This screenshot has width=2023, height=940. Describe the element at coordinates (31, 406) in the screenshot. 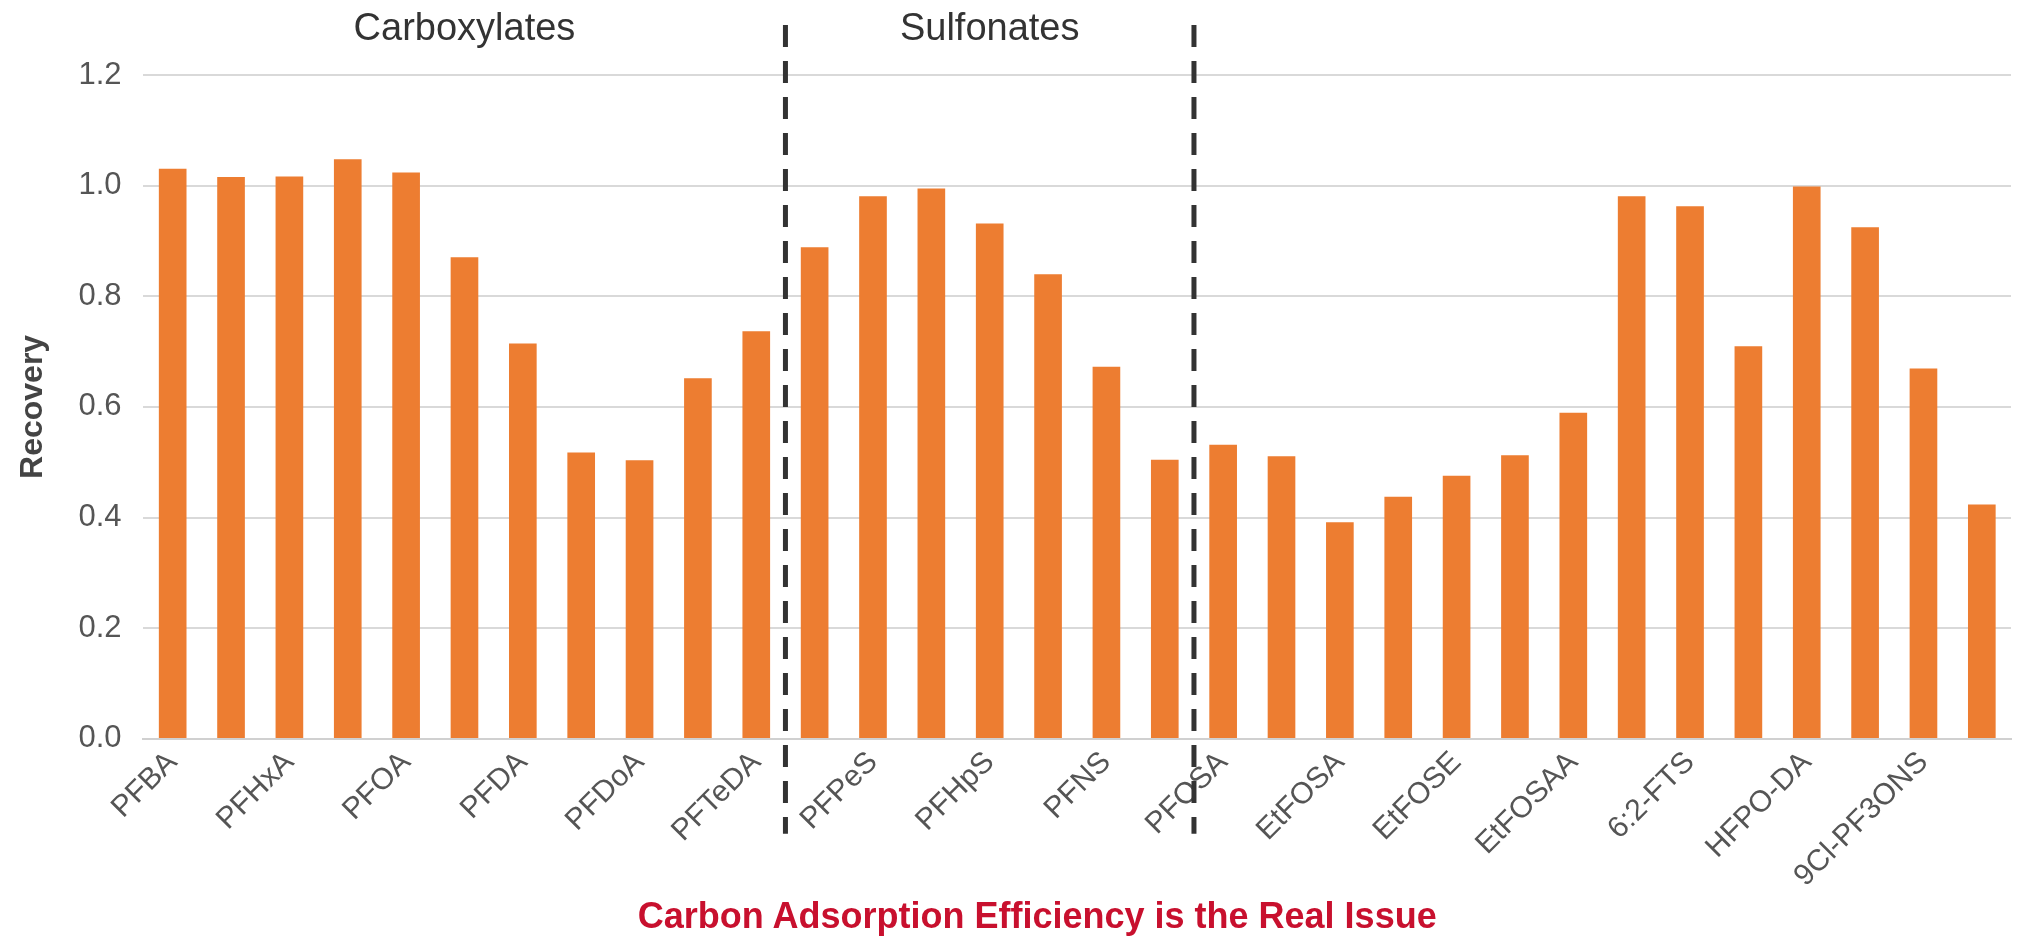

I see `y-axis-title: Recovery` at that location.